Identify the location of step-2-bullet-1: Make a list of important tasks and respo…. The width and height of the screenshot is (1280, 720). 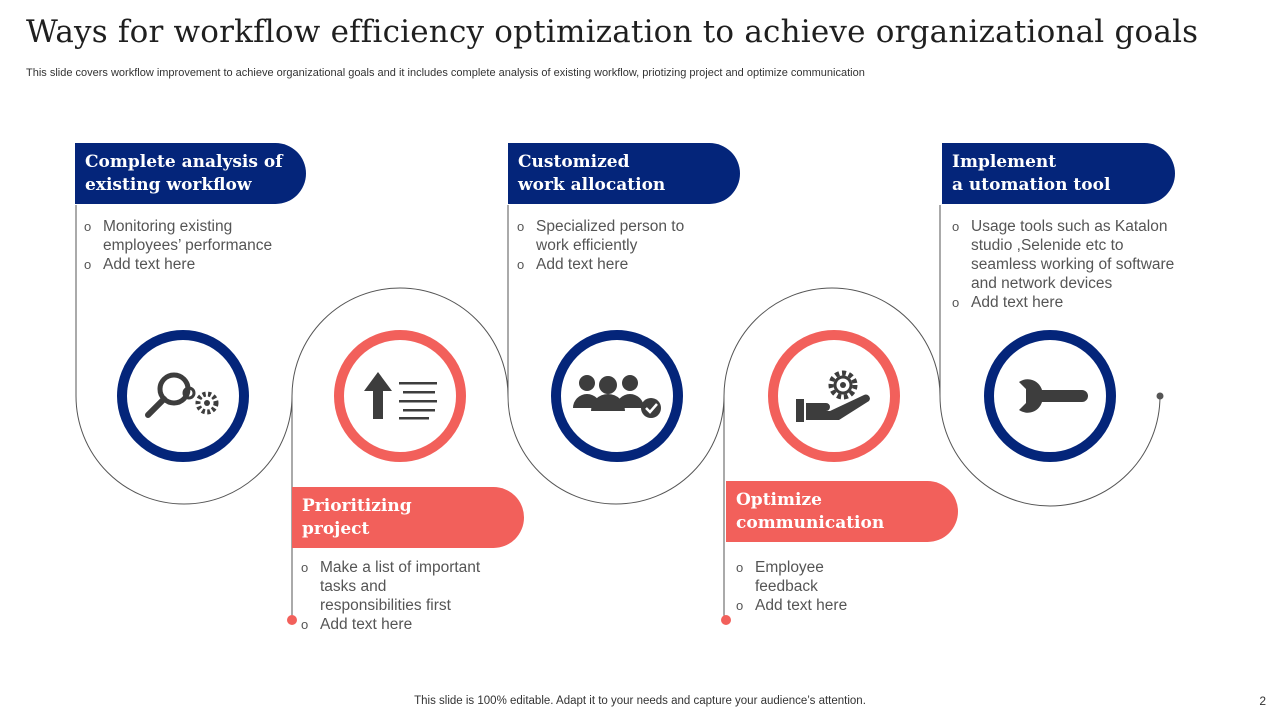
(391, 586).